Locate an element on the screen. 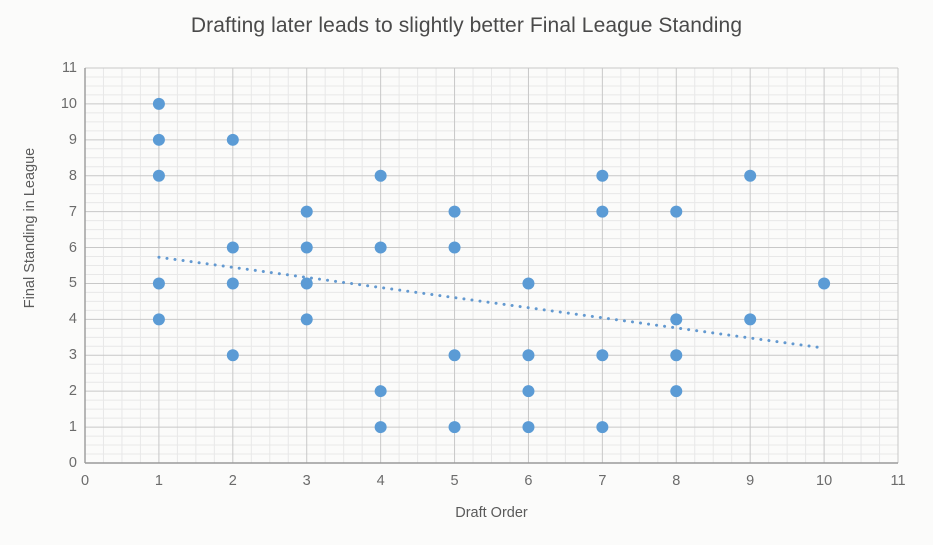 Image resolution: width=933 pixels, height=545 pixels. trendline is located at coordinates (491, 302).